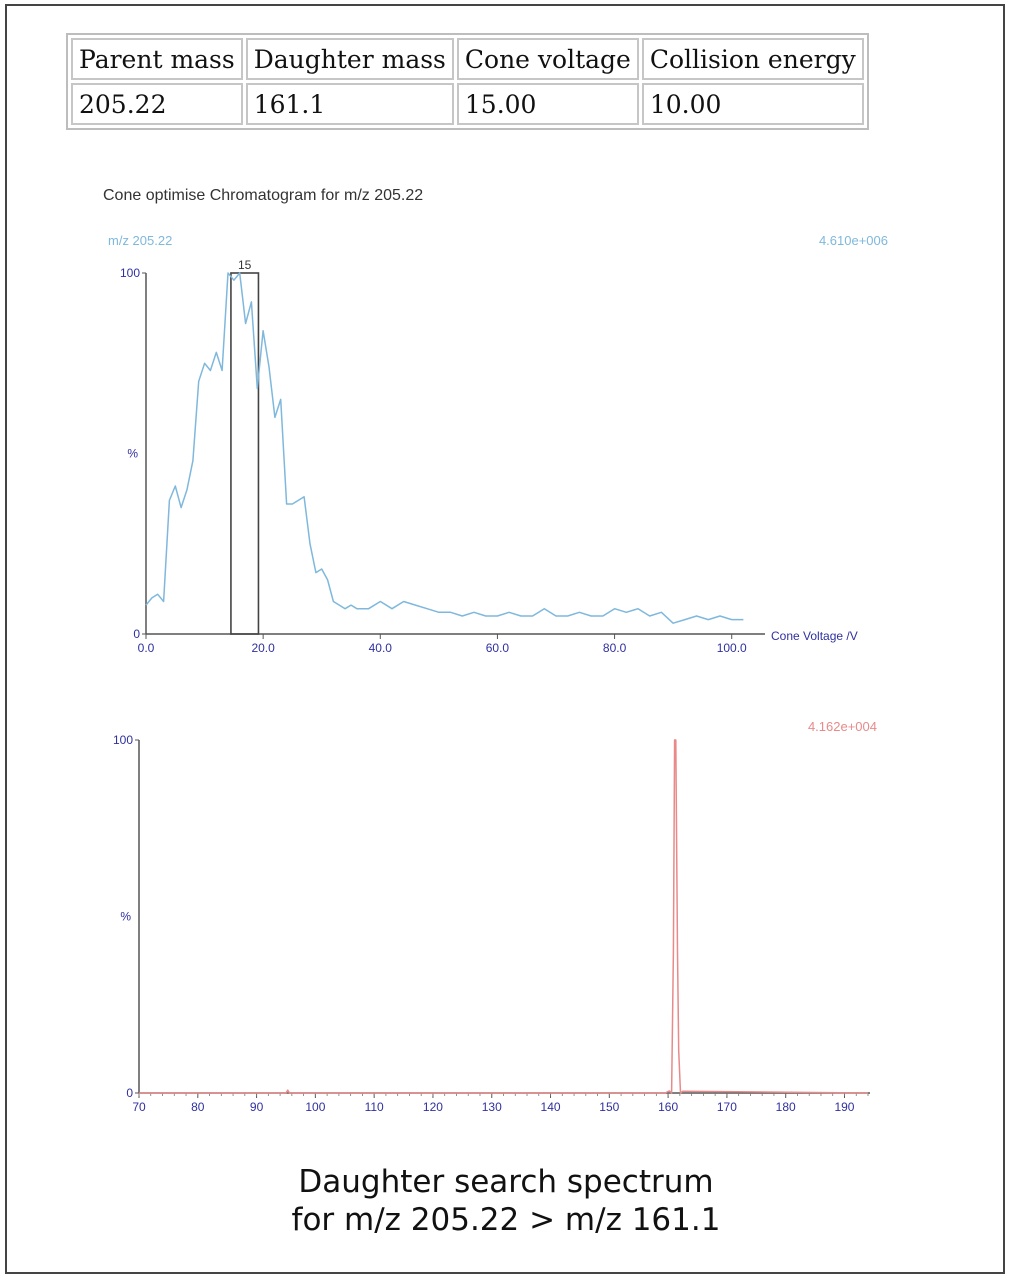 The width and height of the screenshot is (1012, 1280). Describe the element at coordinates (315, 1107) in the screenshot. I see `daughter-chart-x-tick-label: 100` at that location.